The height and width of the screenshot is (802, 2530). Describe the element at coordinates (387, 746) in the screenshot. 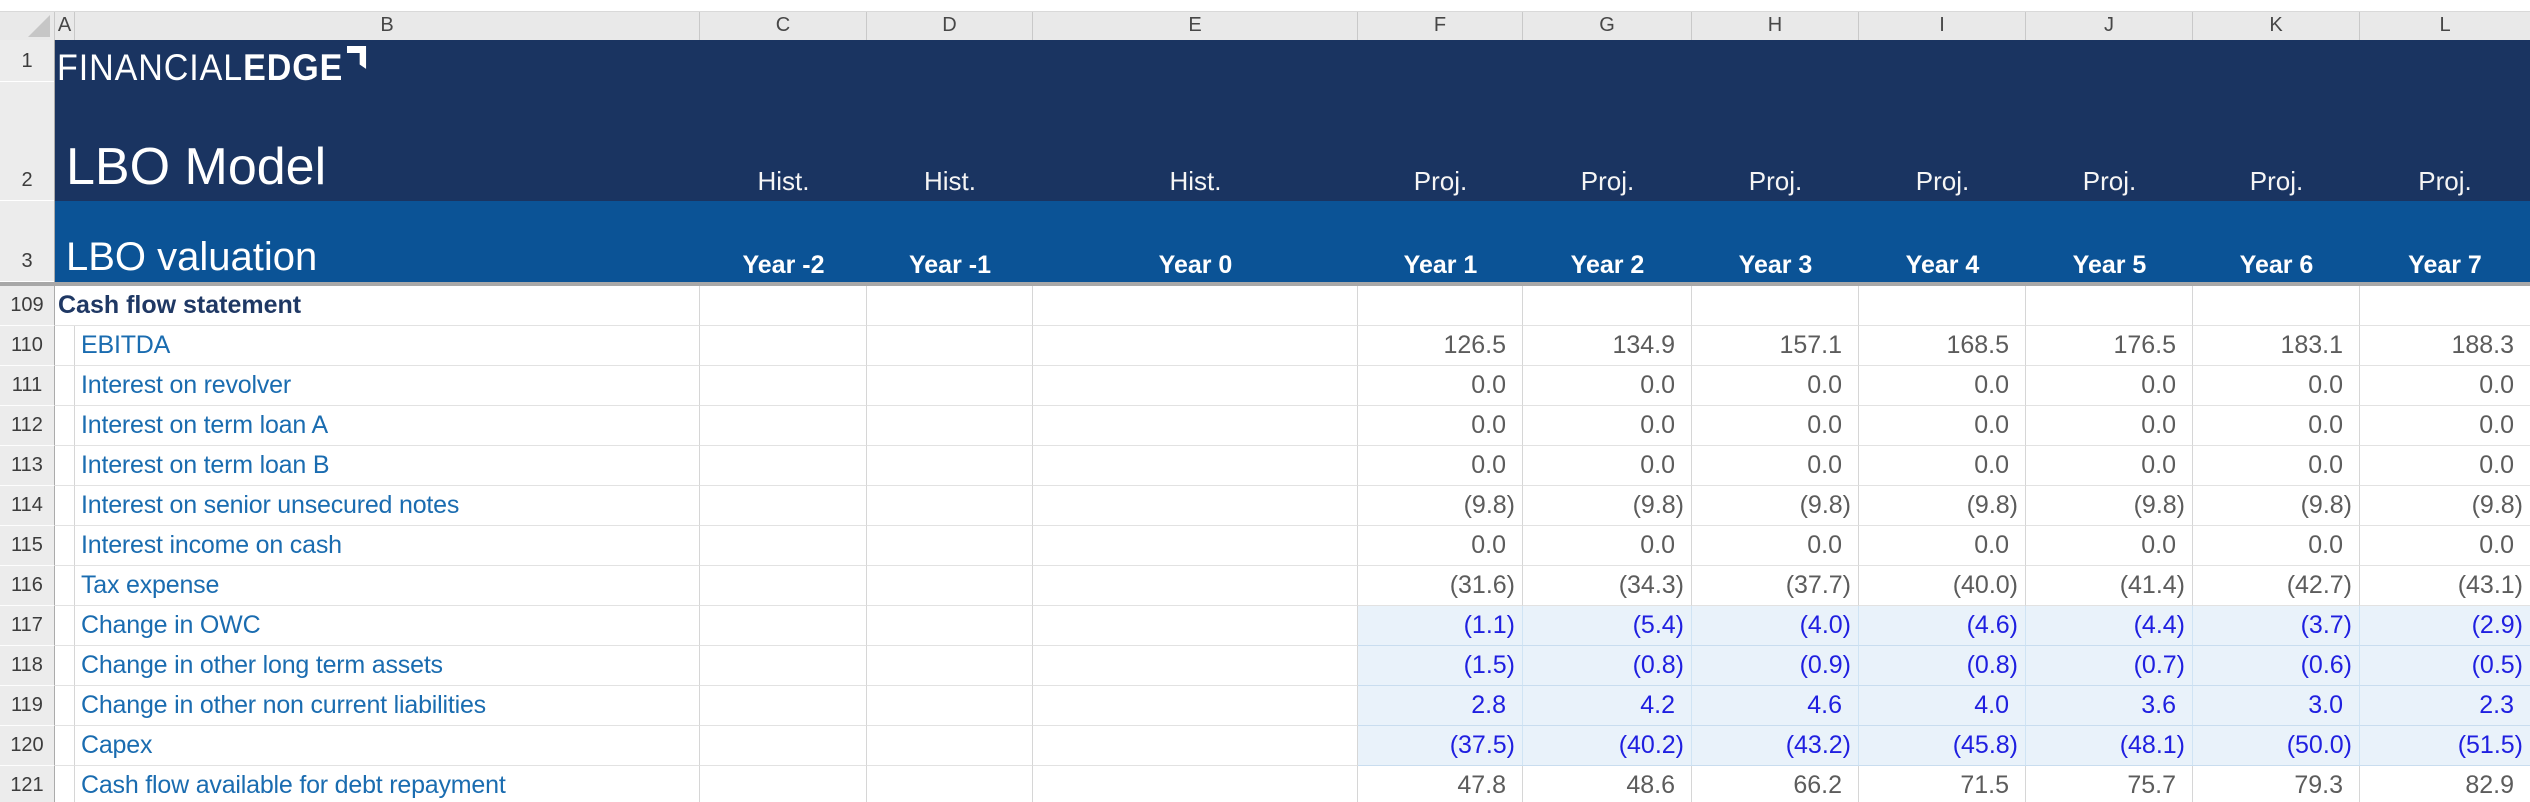

I see `row-label-cell: Capex` at that location.